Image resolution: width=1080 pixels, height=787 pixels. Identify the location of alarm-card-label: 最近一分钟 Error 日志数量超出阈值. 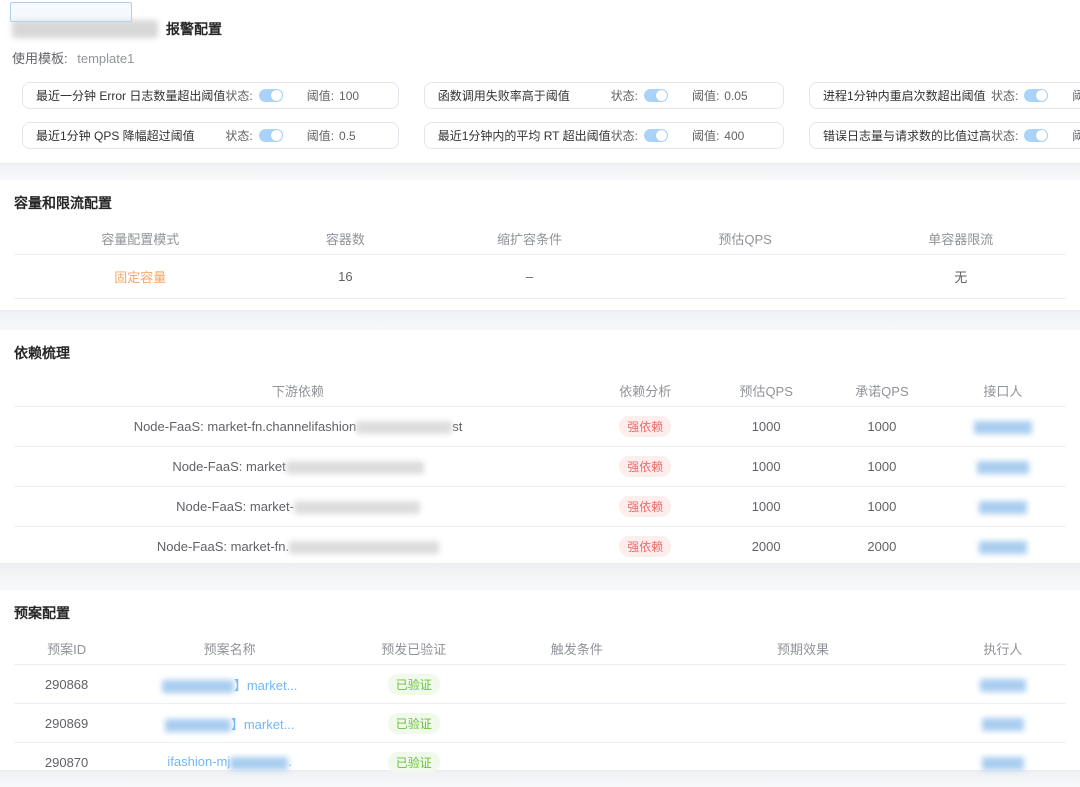
(131, 96).